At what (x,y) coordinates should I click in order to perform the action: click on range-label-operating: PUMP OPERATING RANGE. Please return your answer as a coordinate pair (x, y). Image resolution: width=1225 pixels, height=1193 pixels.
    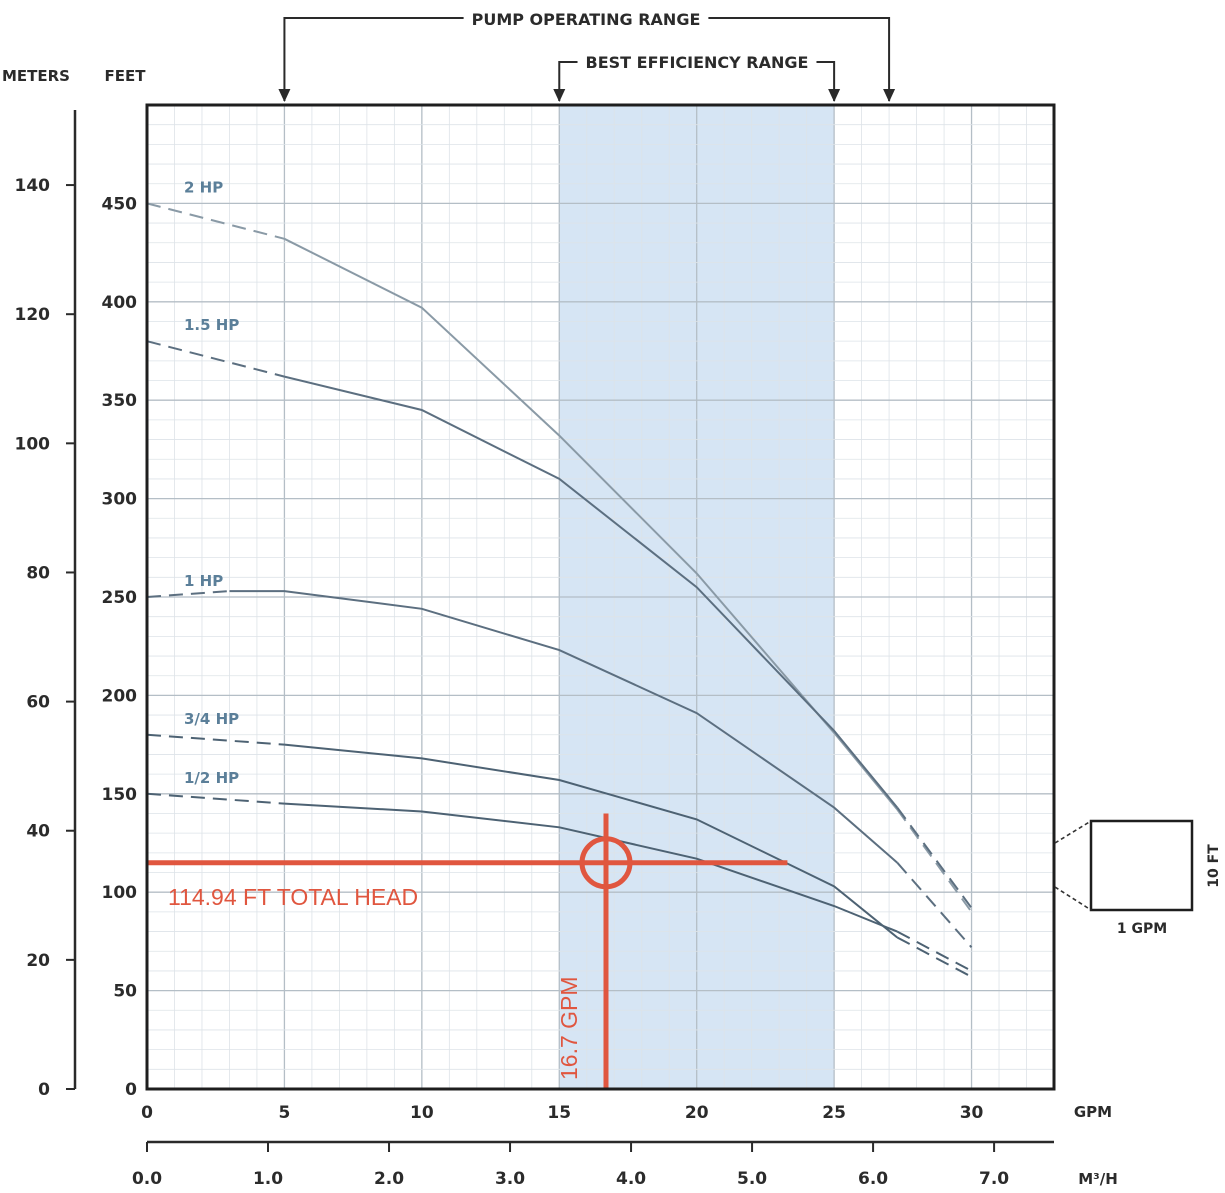
    Looking at the image, I should click on (586, 19).